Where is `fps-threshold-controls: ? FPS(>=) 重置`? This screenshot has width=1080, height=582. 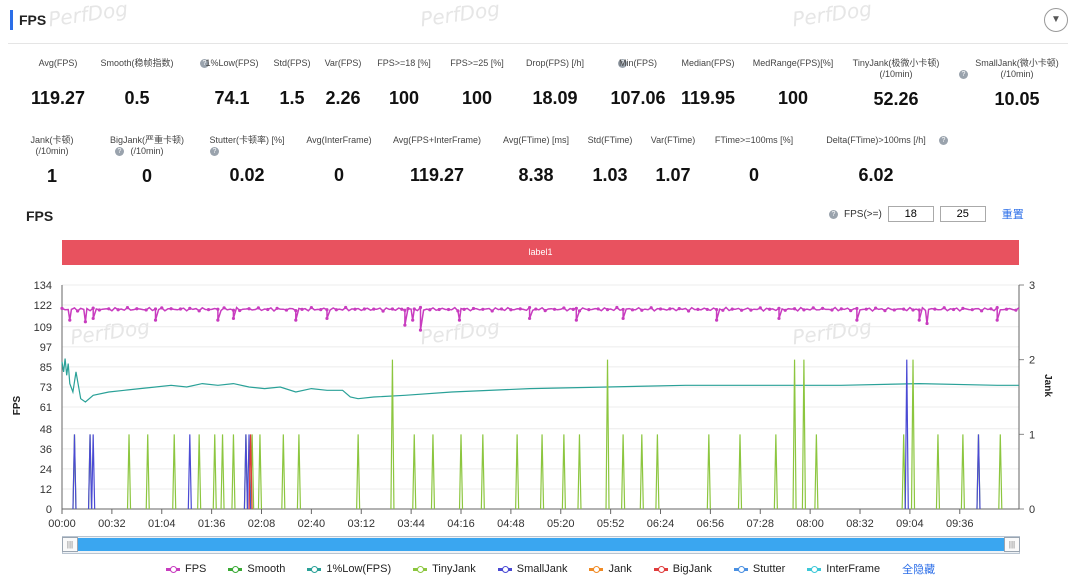
fps-threshold-controls: ? FPS(>=) 重置 is located at coordinates (925, 214).